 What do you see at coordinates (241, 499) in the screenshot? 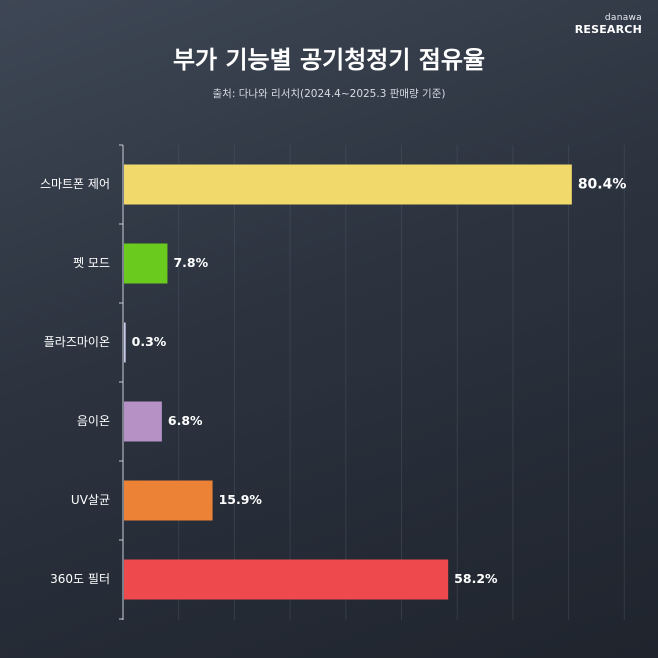
I see `value-label: 15.9%` at bounding box center [241, 499].